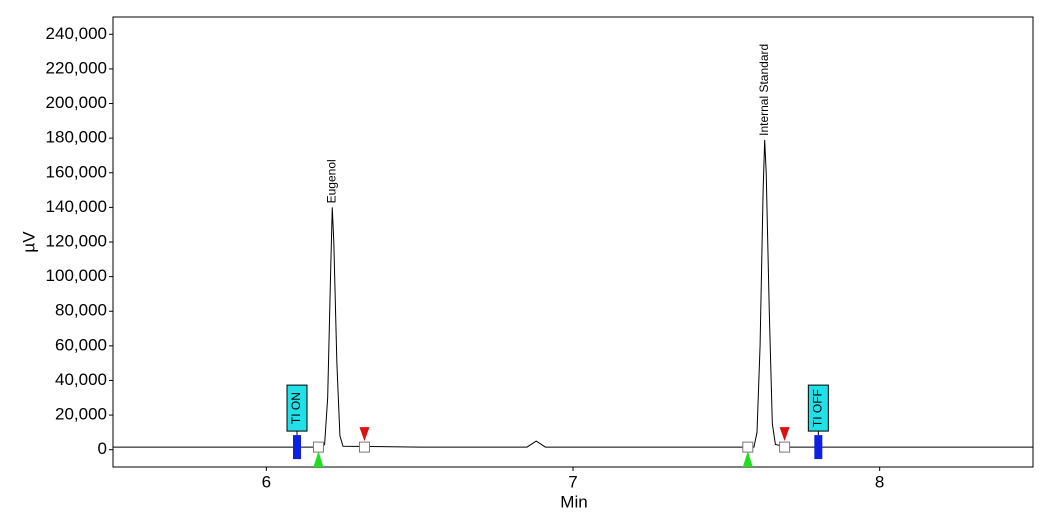  I want to click on y-tick-label: 0, so click(102, 448).